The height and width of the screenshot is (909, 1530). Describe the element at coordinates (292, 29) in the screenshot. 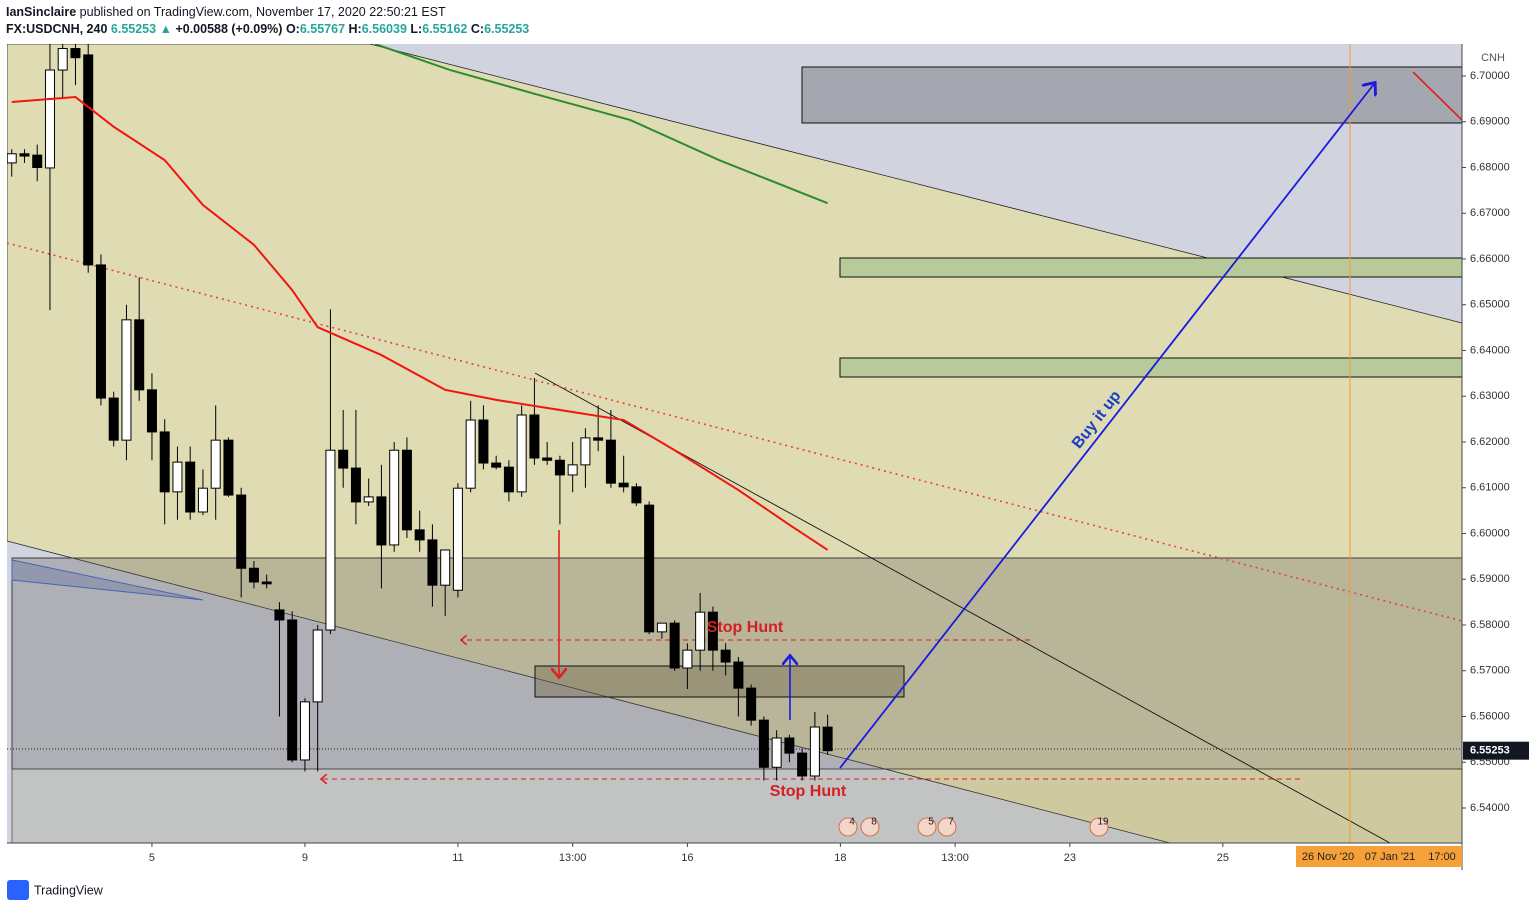

I see `o-label: O:` at that location.